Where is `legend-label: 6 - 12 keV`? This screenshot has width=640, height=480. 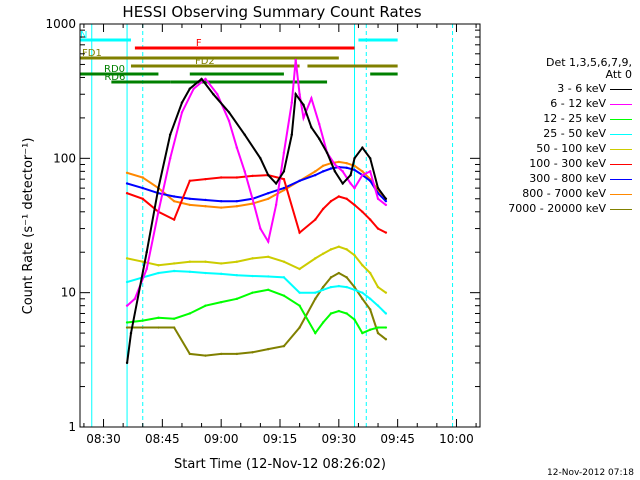
legend-label: 6 - 12 keV is located at coordinates (578, 103).